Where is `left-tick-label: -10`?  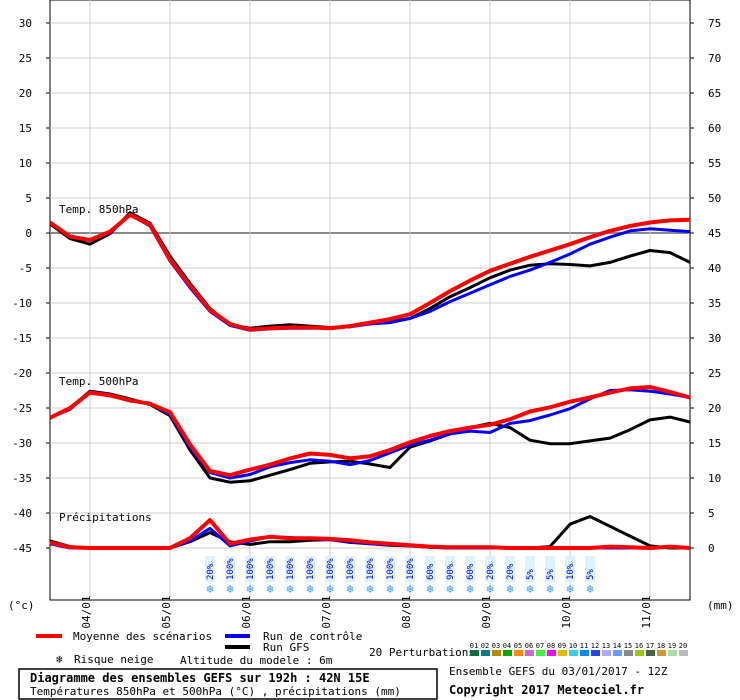
left-tick-label: -10 is located at coordinates (22, 303).